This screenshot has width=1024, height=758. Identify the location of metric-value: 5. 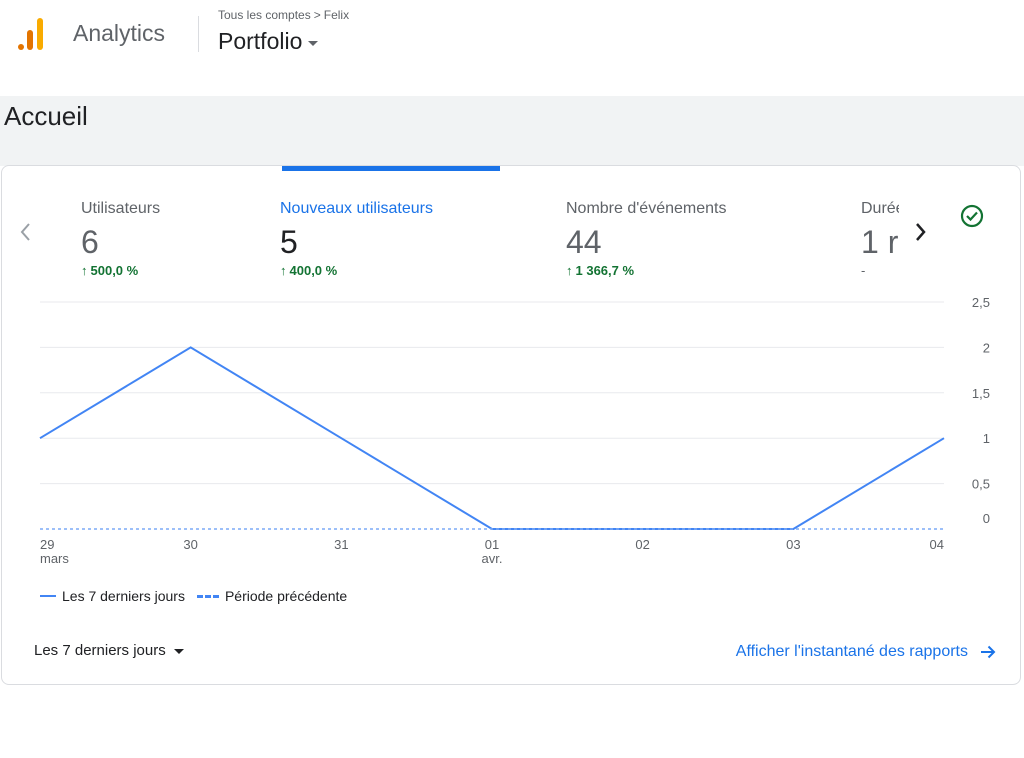
(289, 242).